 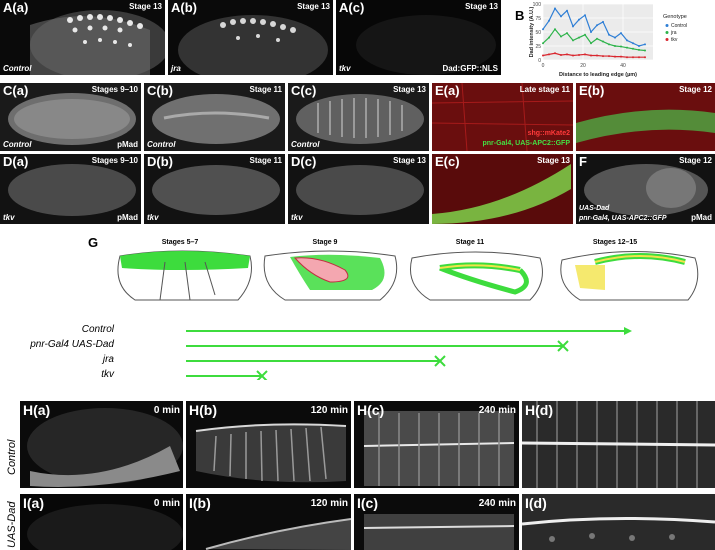 I want to click on panel-d-b: D(b) Stage 11 tkv, so click(x=214, y=189).